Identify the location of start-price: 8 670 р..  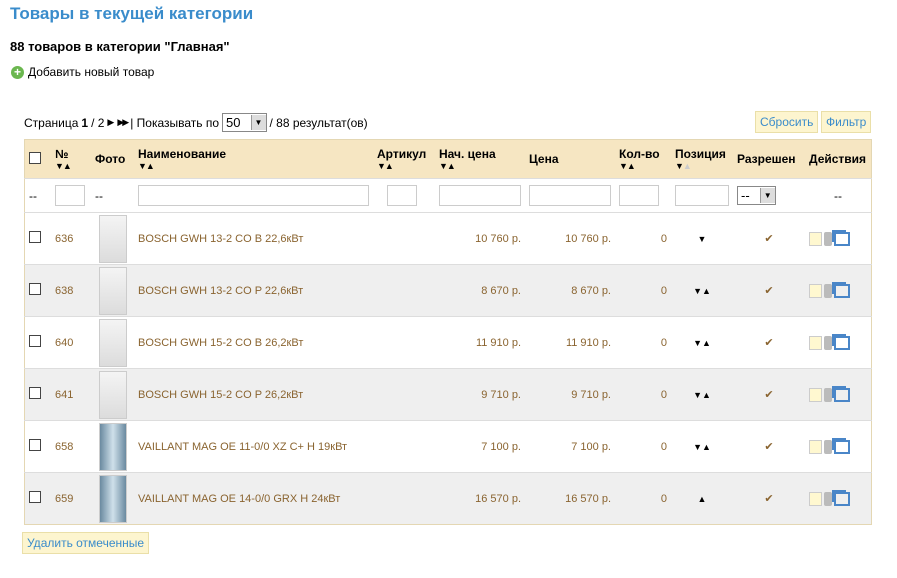
(480, 290).